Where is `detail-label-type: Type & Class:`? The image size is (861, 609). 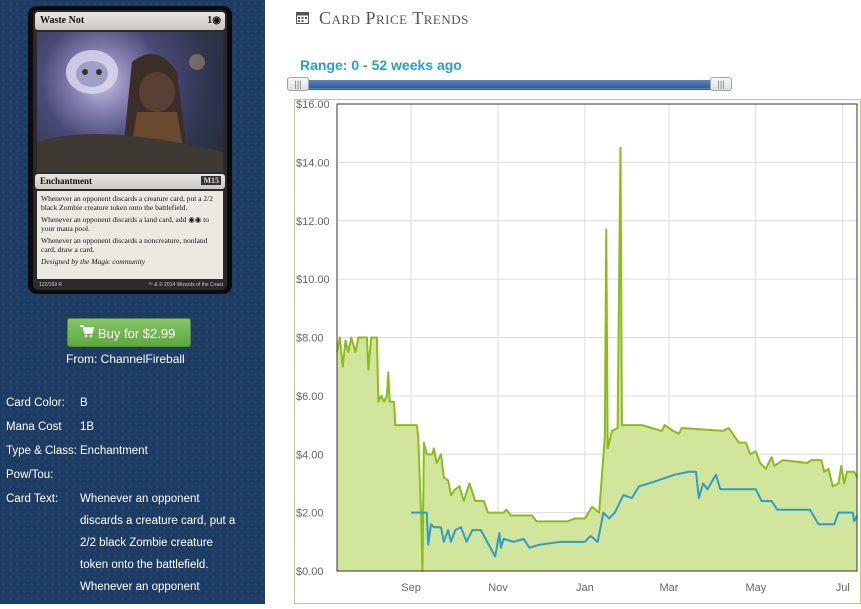 detail-label-type: Type & Class: is located at coordinates (41, 451).